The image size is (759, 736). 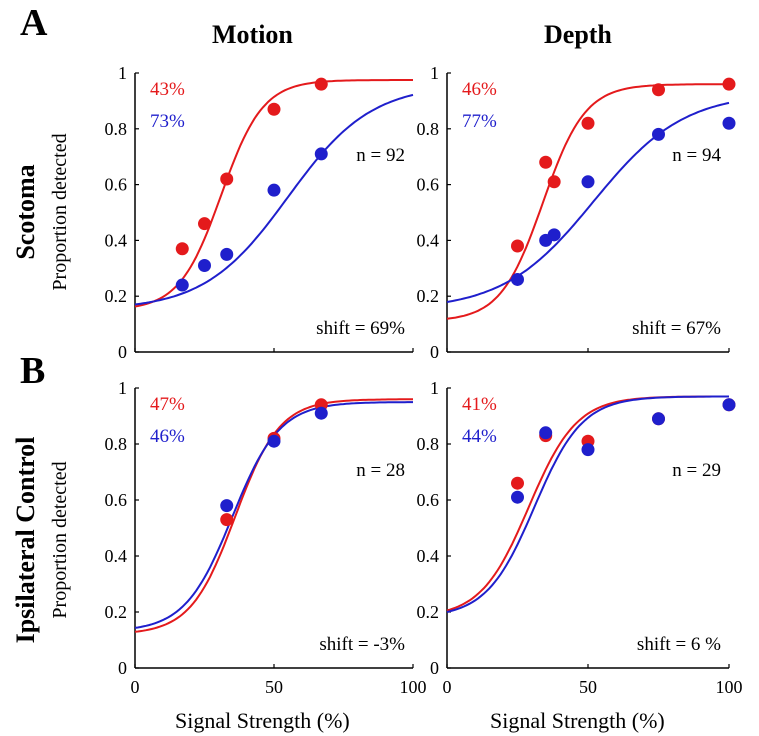 I want to click on panel-1-n-label: n = 92, so click(x=380, y=155).